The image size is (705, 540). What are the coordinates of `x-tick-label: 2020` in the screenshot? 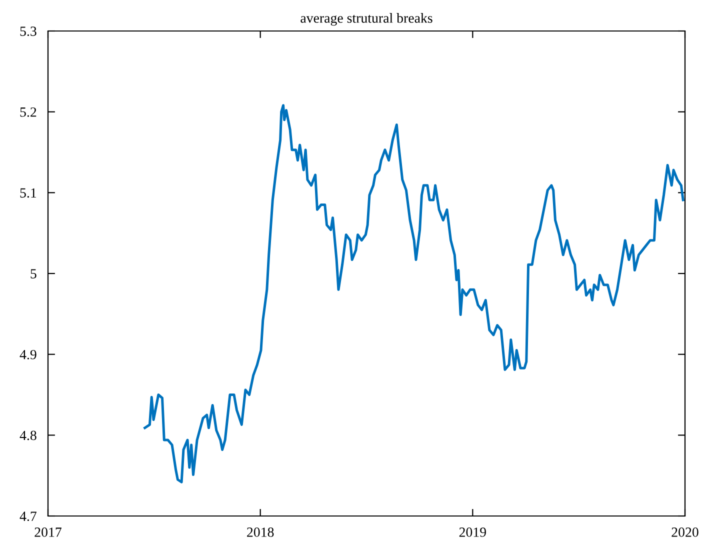 It's located at (685, 532).